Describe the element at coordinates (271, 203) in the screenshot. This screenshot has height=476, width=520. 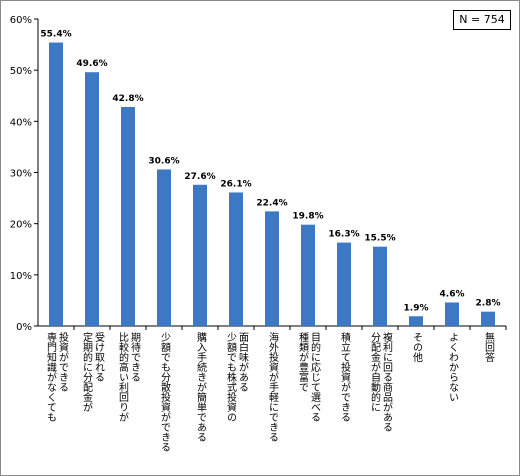
I see `data-label: 22.4%` at that location.